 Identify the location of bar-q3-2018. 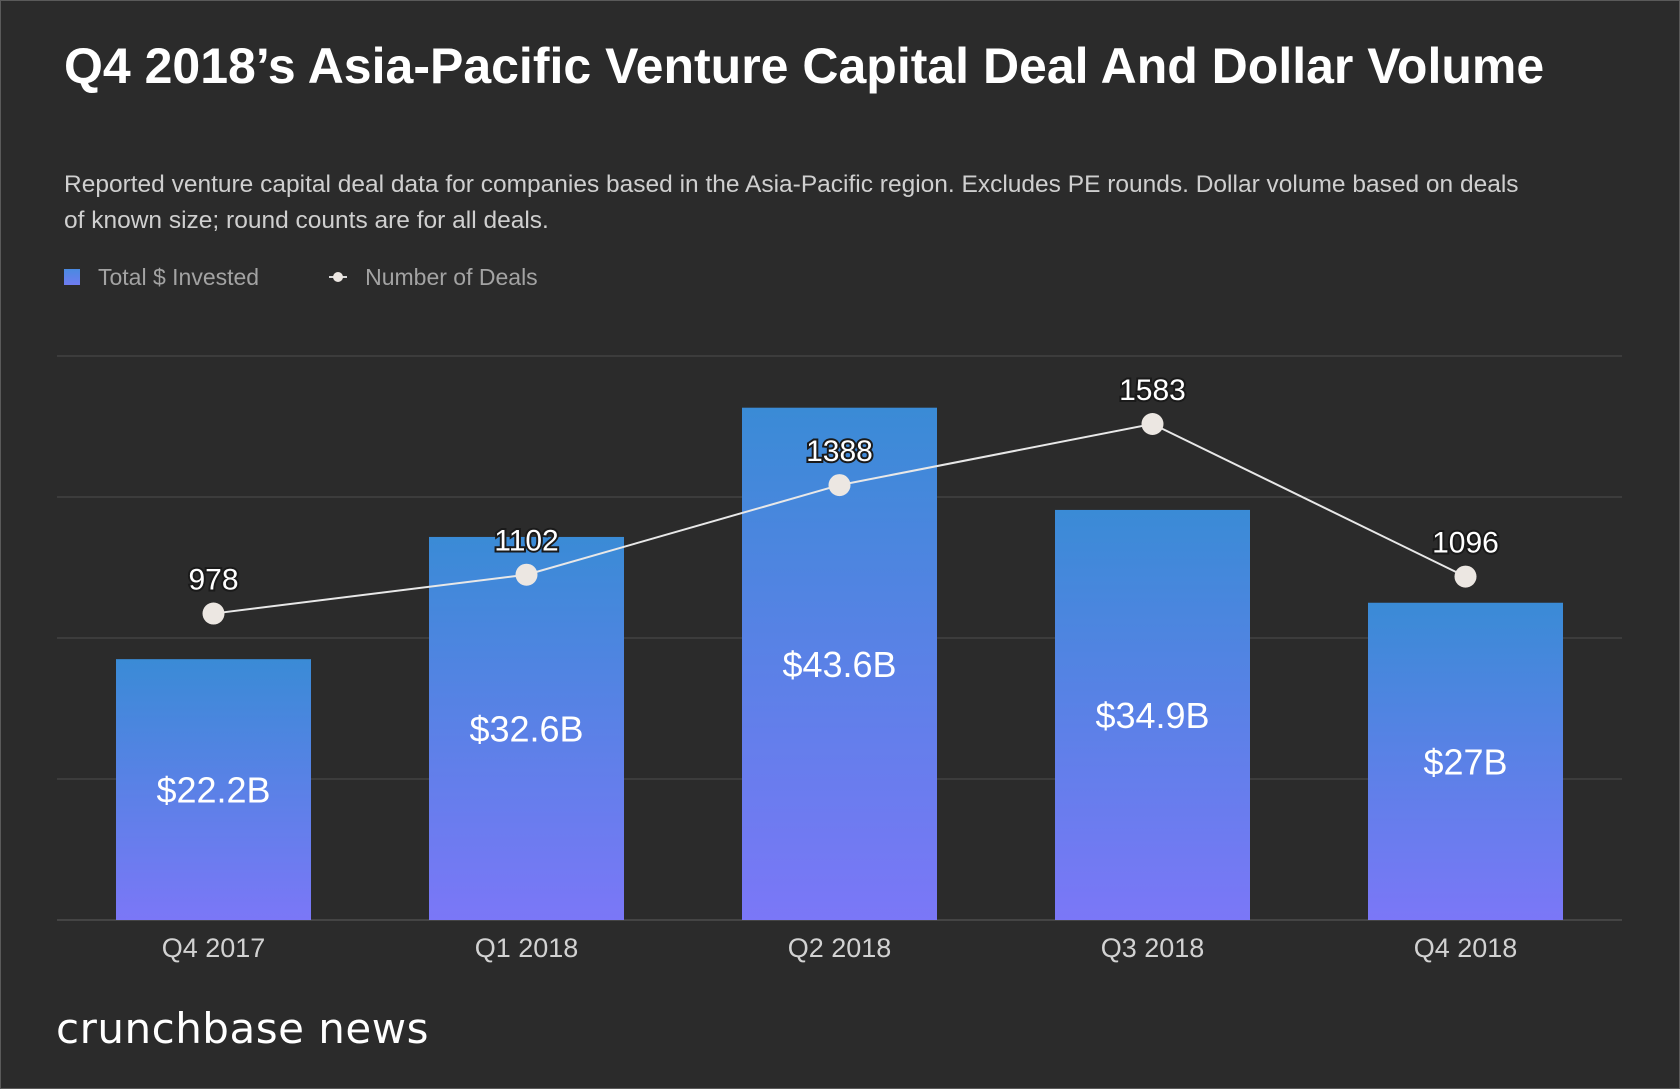
(1152, 714).